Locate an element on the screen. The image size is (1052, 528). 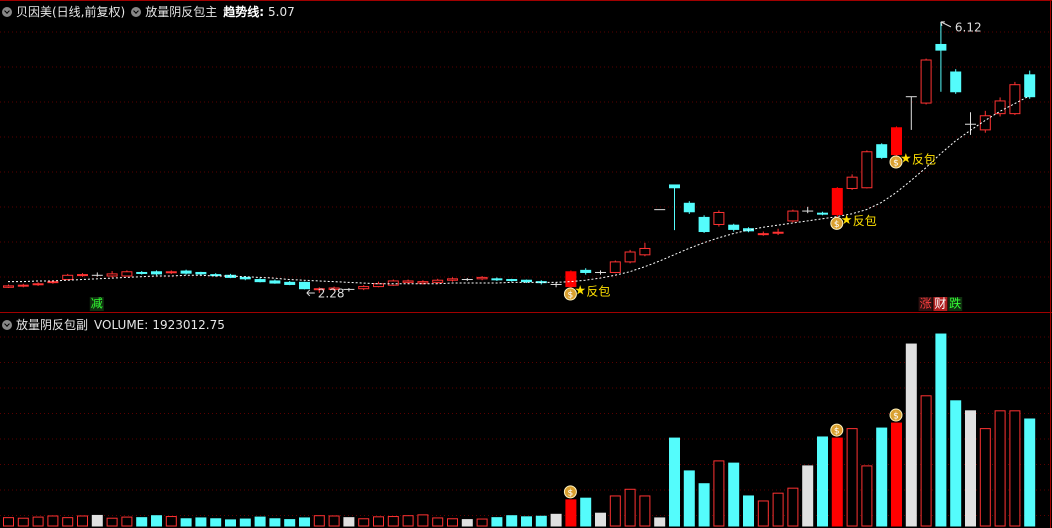
volume-value: 1923012.75 is located at coordinates (188, 324).